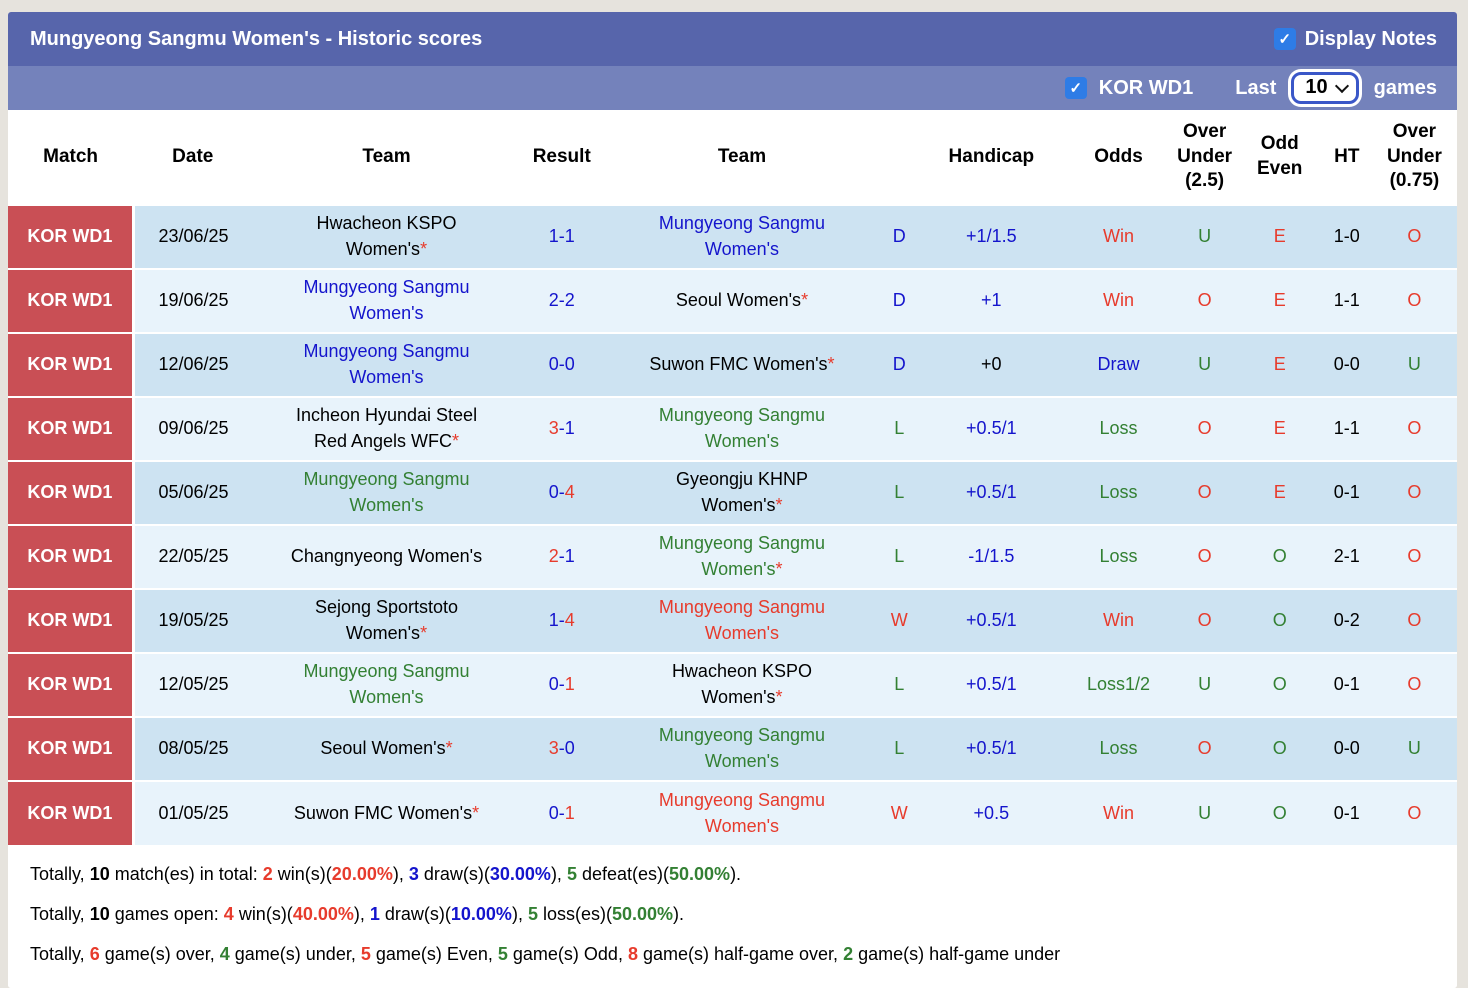 This screenshot has width=1468, height=988. I want to click on summary-segment: 30.00%, so click(520, 874).